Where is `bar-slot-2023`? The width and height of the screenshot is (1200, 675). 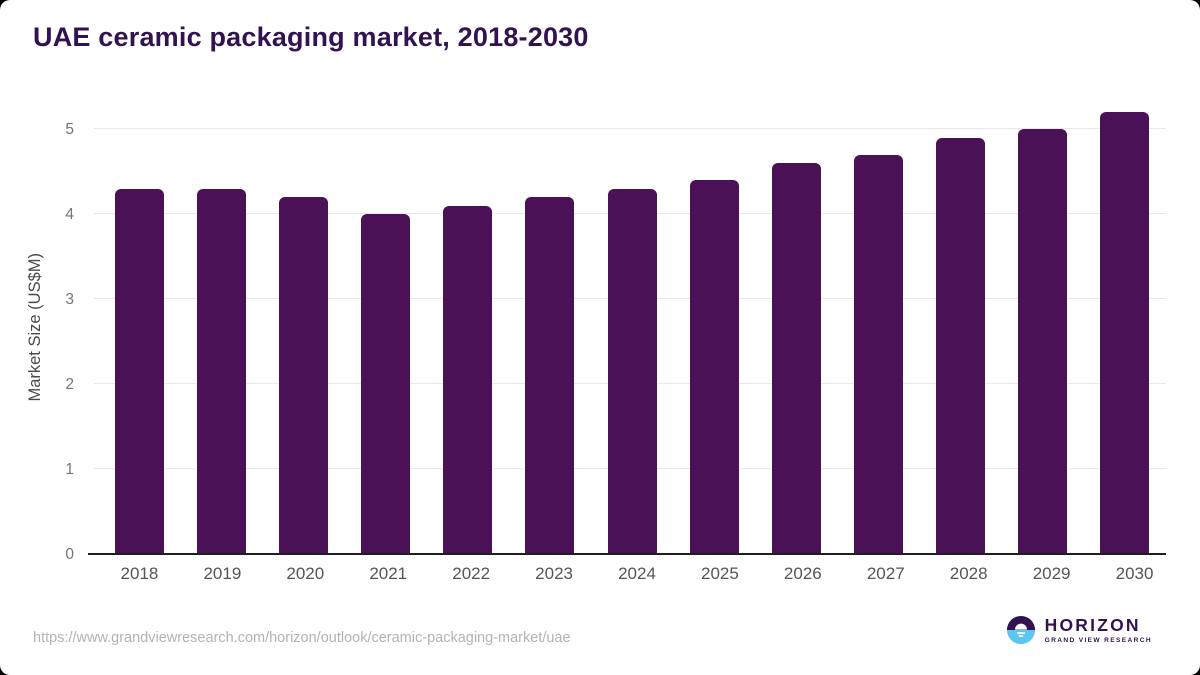 bar-slot-2023 is located at coordinates (550, 327).